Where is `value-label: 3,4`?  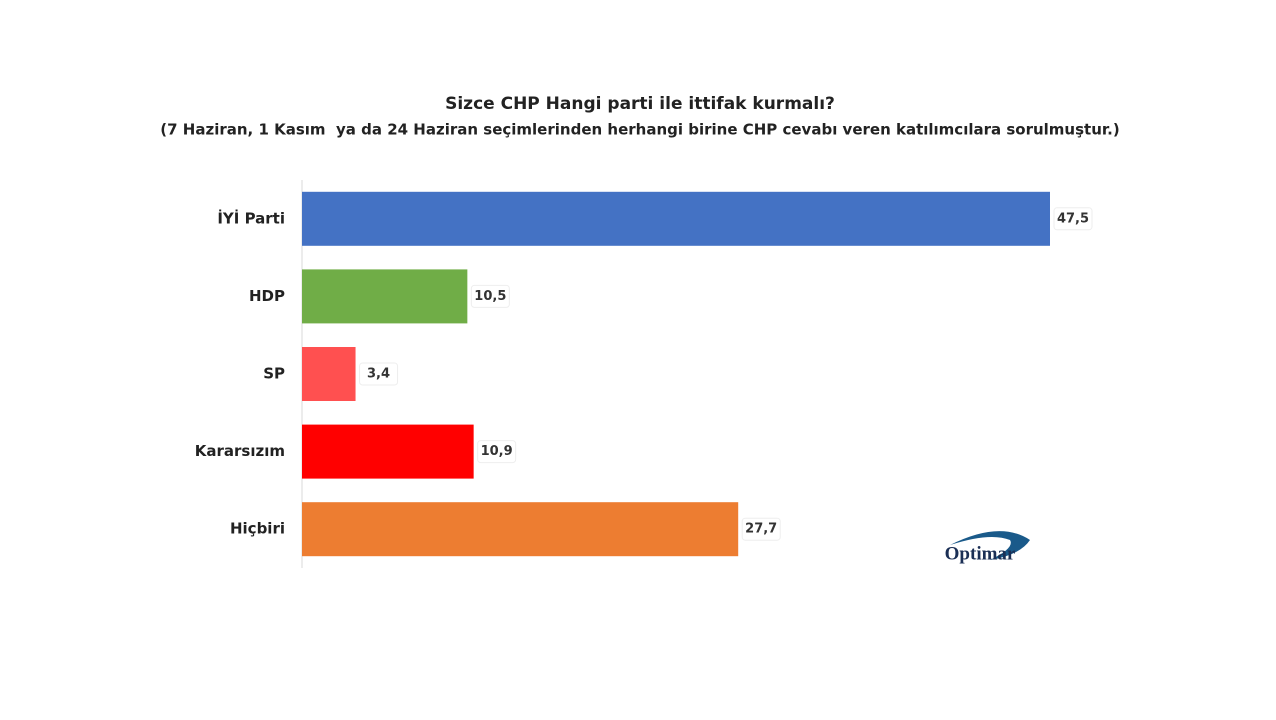
value-label: 3,4 is located at coordinates (378, 374).